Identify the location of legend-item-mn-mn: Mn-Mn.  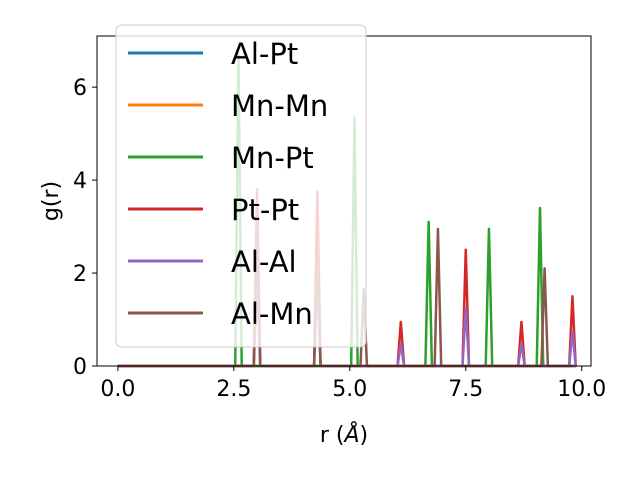
(228, 106).